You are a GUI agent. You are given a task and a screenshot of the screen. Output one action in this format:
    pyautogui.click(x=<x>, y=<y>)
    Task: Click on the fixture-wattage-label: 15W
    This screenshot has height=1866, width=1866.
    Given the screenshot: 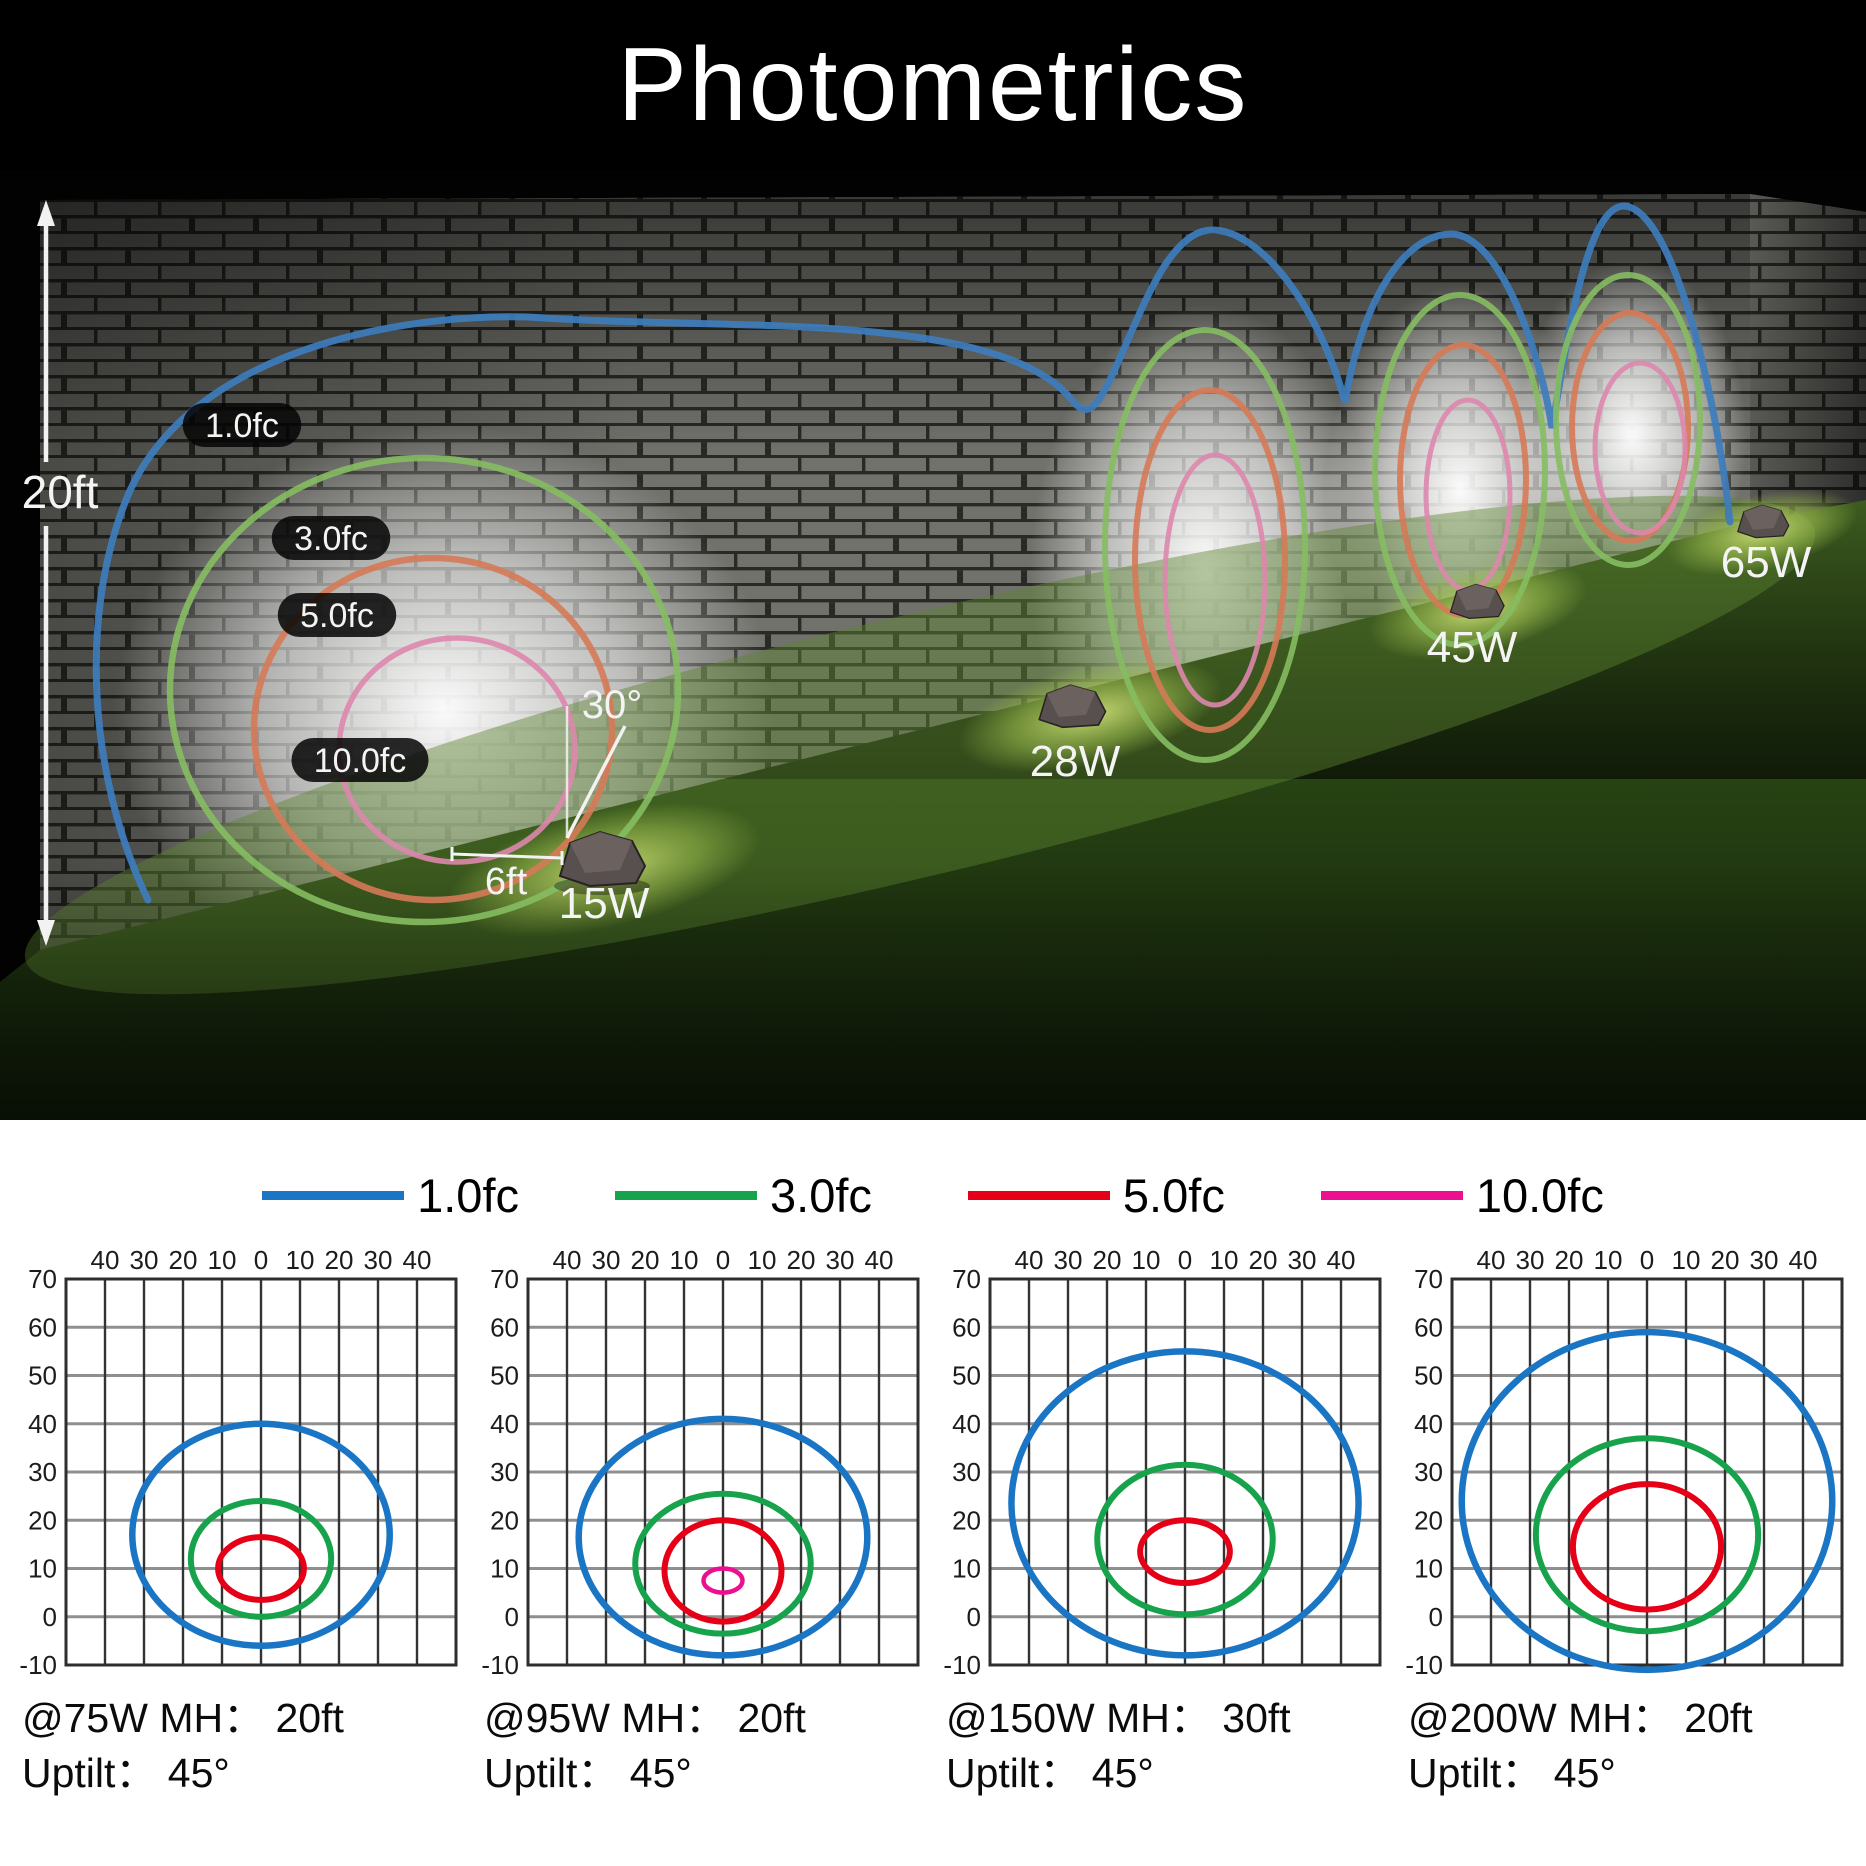 What is the action you would take?
    pyautogui.click(x=604, y=903)
    